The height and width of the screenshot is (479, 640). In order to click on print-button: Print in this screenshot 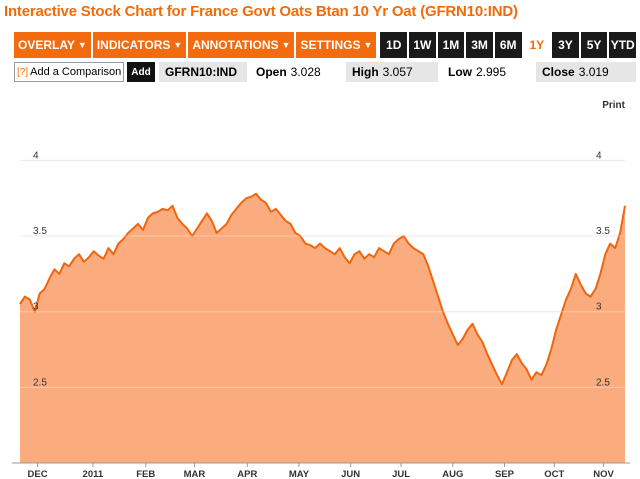, I will do `click(613, 105)`.